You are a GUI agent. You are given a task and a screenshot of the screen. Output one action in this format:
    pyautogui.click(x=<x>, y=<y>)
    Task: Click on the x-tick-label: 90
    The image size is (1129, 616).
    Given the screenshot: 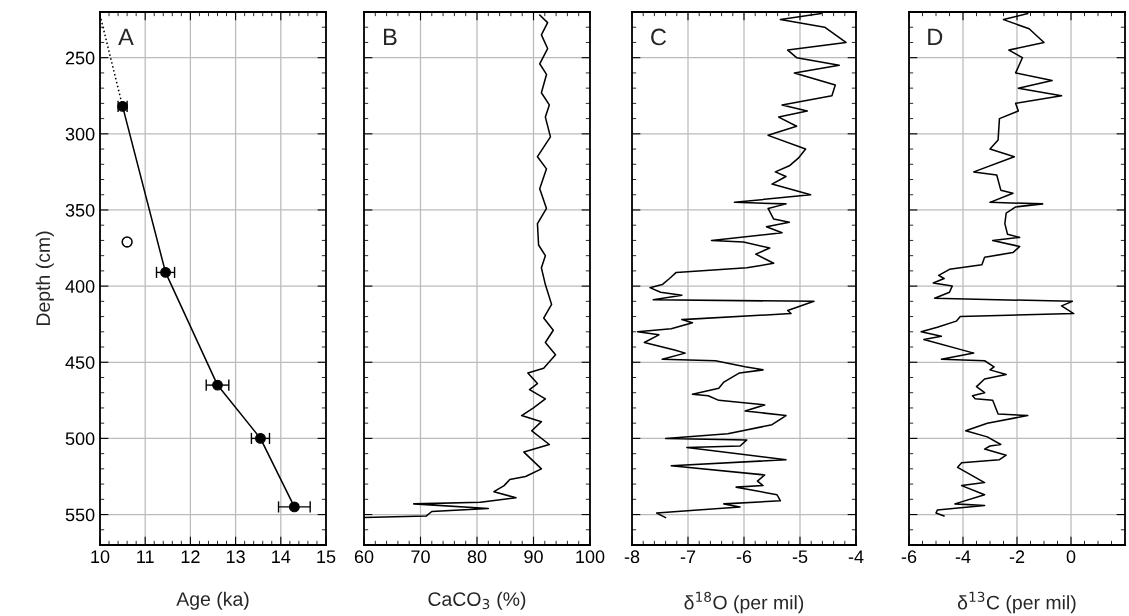 What is the action you would take?
    pyautogui.click(x=533, y=557)
    